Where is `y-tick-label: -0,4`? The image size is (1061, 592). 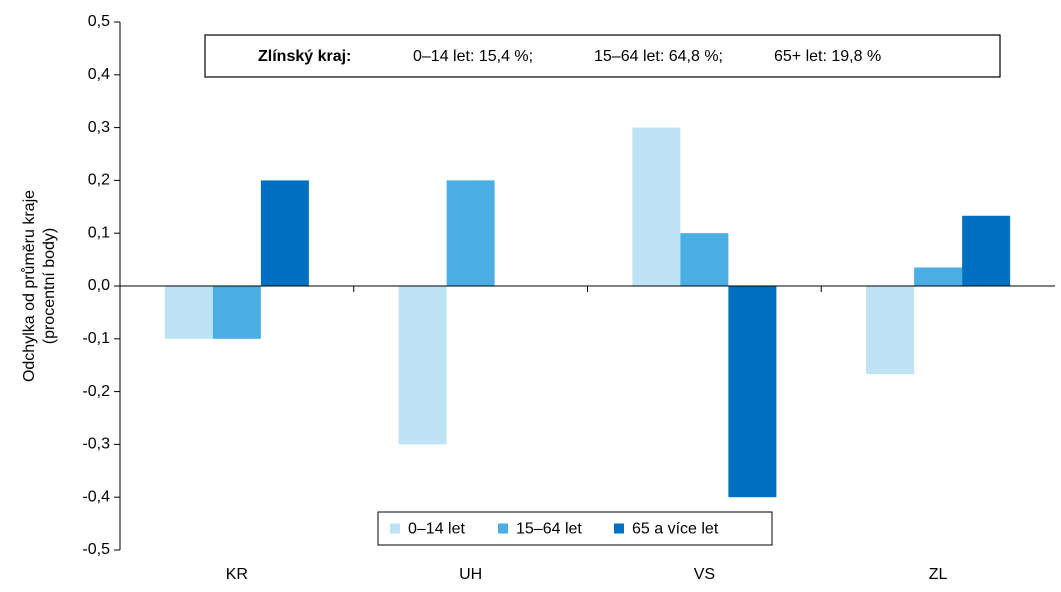
y-tick-label: -0,4 is located at coordinates (96, 496).